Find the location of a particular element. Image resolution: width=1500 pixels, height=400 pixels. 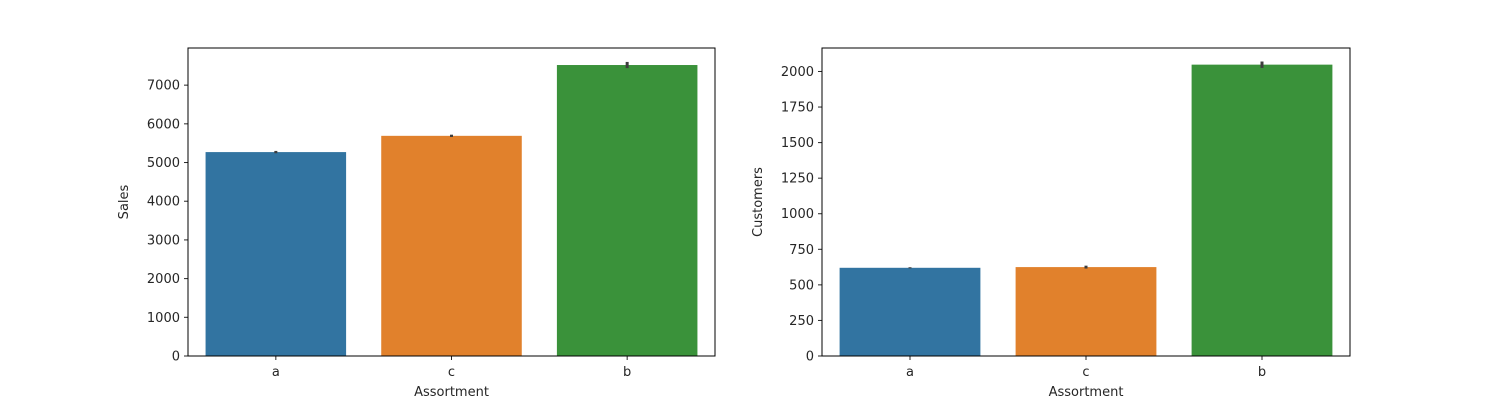

y-tick-label-6000: 6000 is located at coordinates (163, 124).